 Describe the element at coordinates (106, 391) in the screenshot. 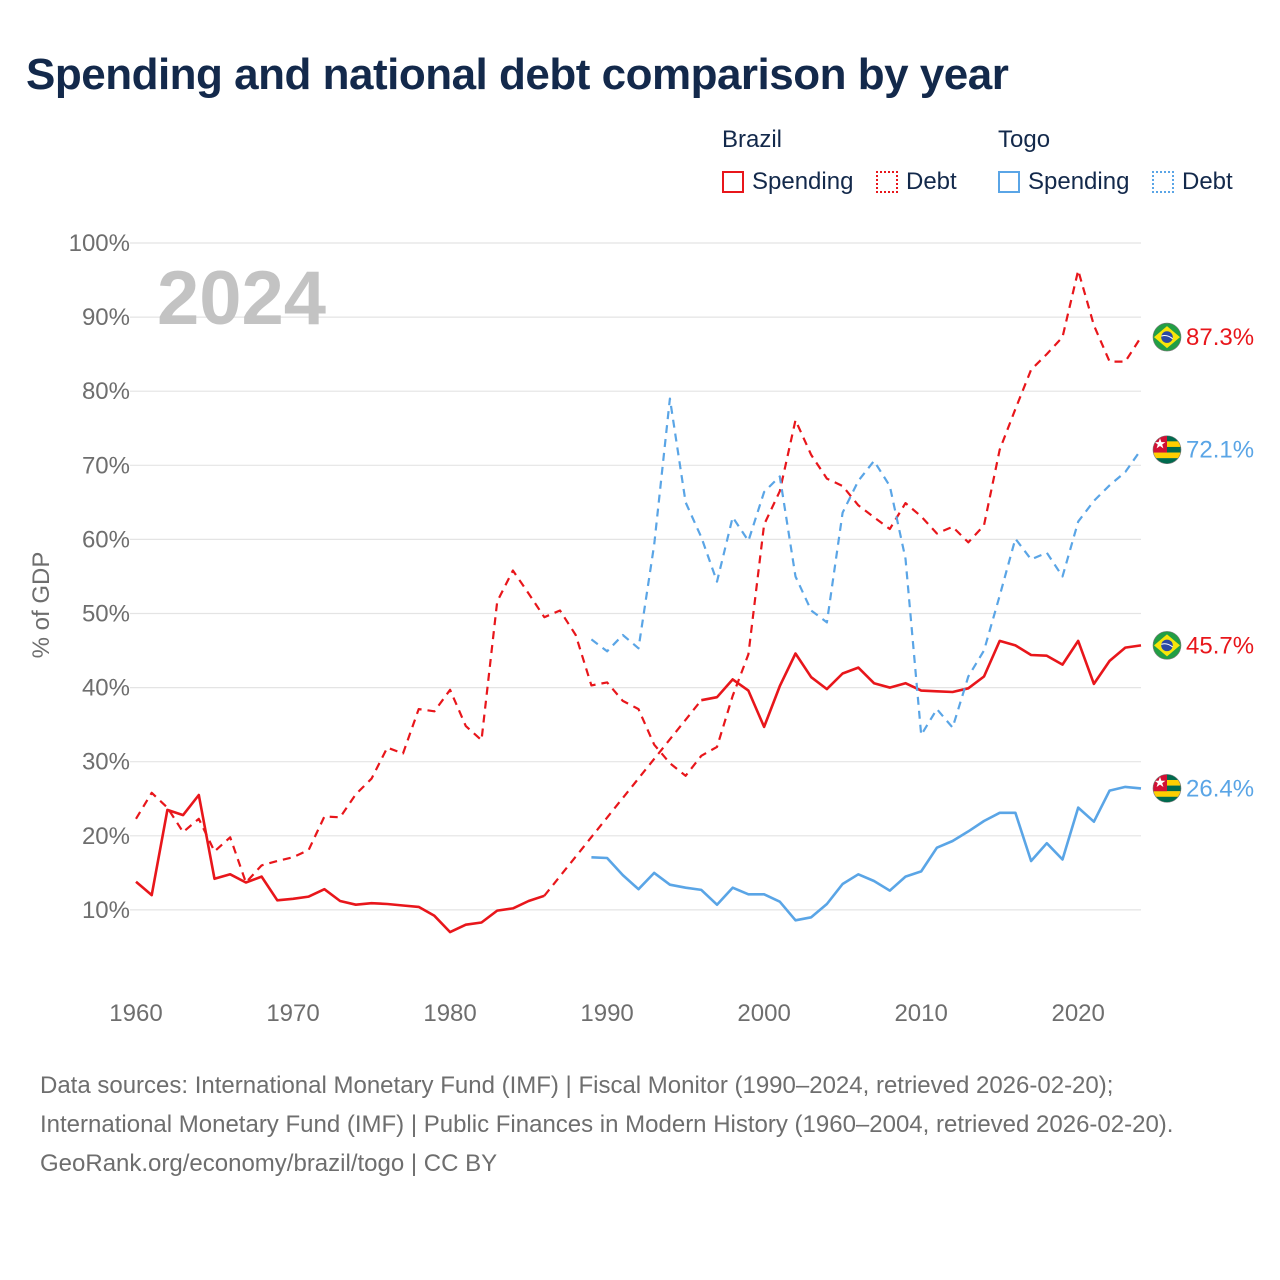

I see `y-tick-label: 80%` at that location.